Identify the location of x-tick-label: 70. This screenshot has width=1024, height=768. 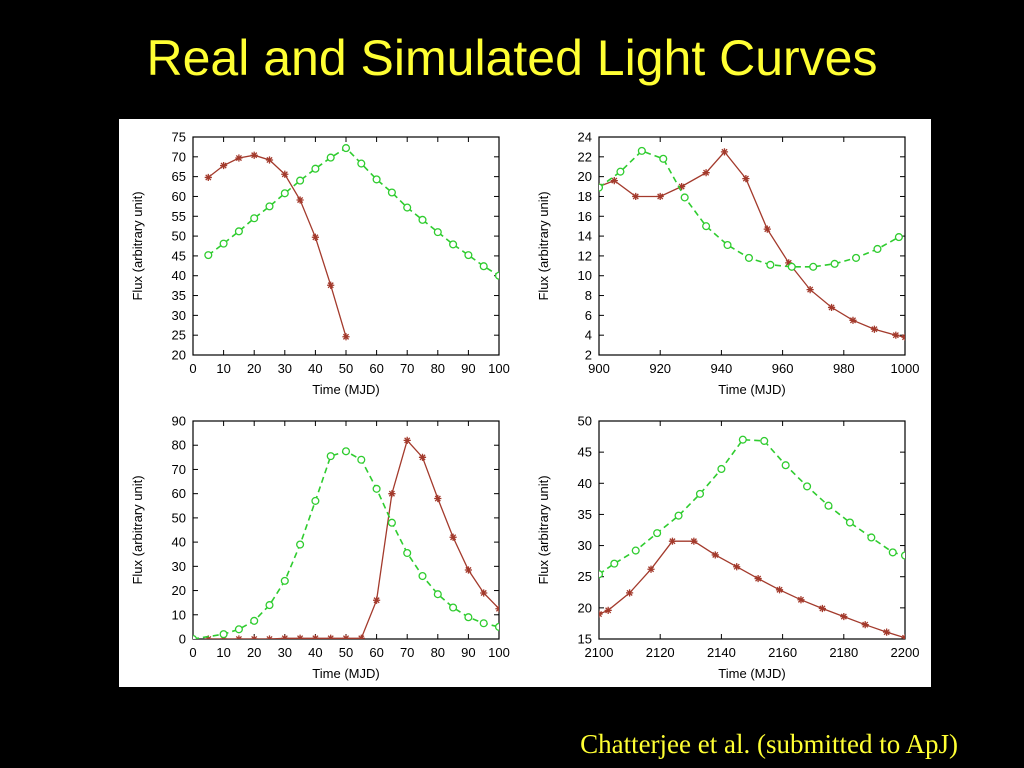
(407, 652).